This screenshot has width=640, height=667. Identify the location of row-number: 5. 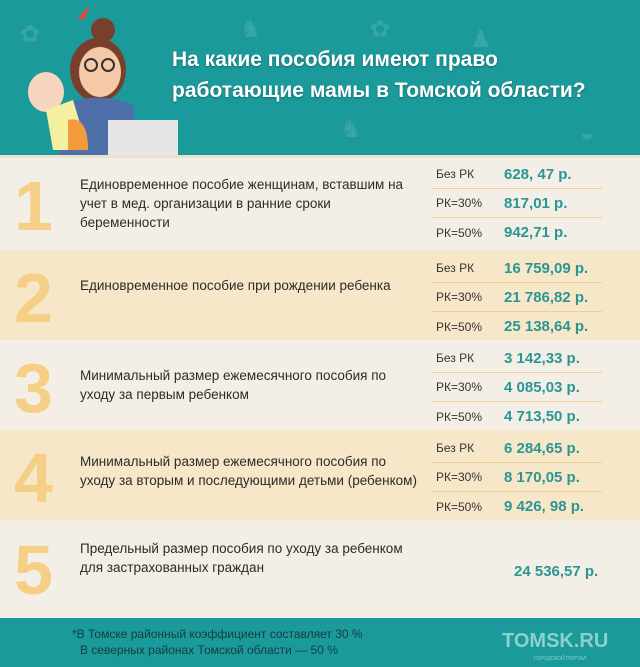
(33, 570).